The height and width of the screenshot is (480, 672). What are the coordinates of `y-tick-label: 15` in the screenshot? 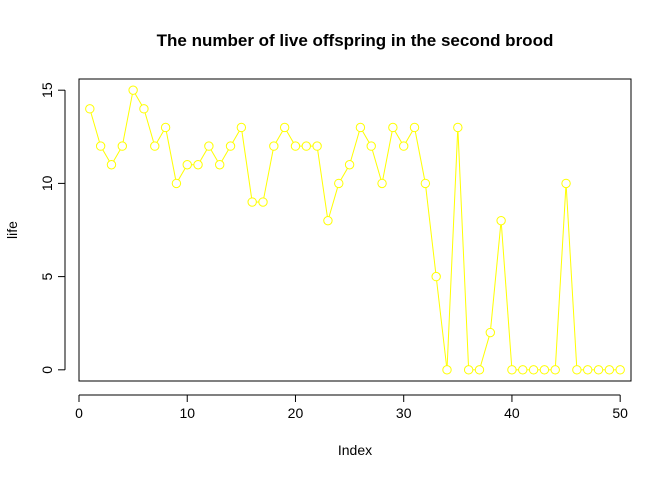 It's located at (47, 90).